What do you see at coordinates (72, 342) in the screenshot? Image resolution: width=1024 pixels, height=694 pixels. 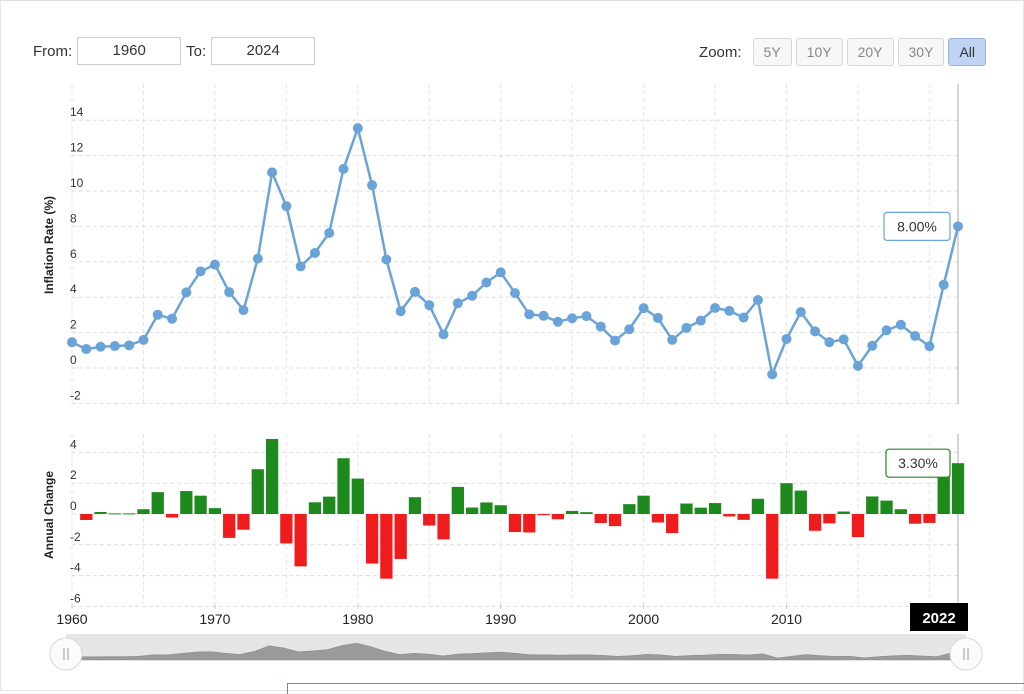 I see `point-1960` at bounding box center [72, 342].